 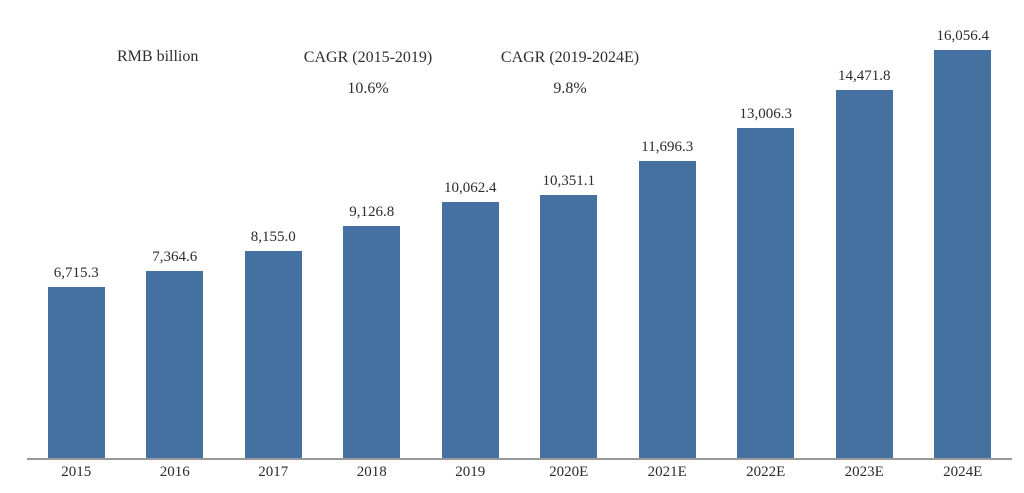 What do you see at coordinates (570, 88) in the screenshot?
I see `cagr-annotation-value: 9.8%` at bounding box center [570, 88].